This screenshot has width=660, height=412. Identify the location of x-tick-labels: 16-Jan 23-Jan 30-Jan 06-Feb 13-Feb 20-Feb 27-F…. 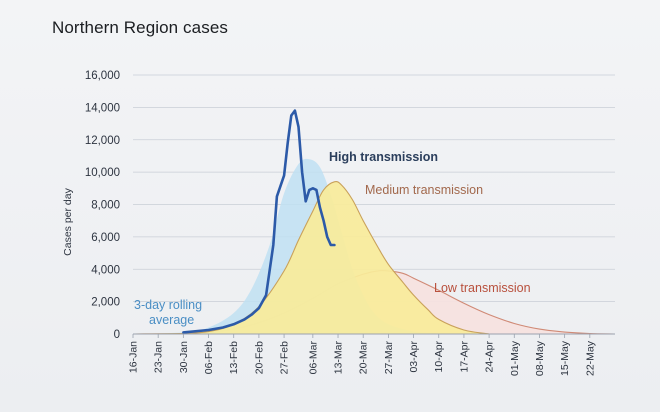
(362, 358).